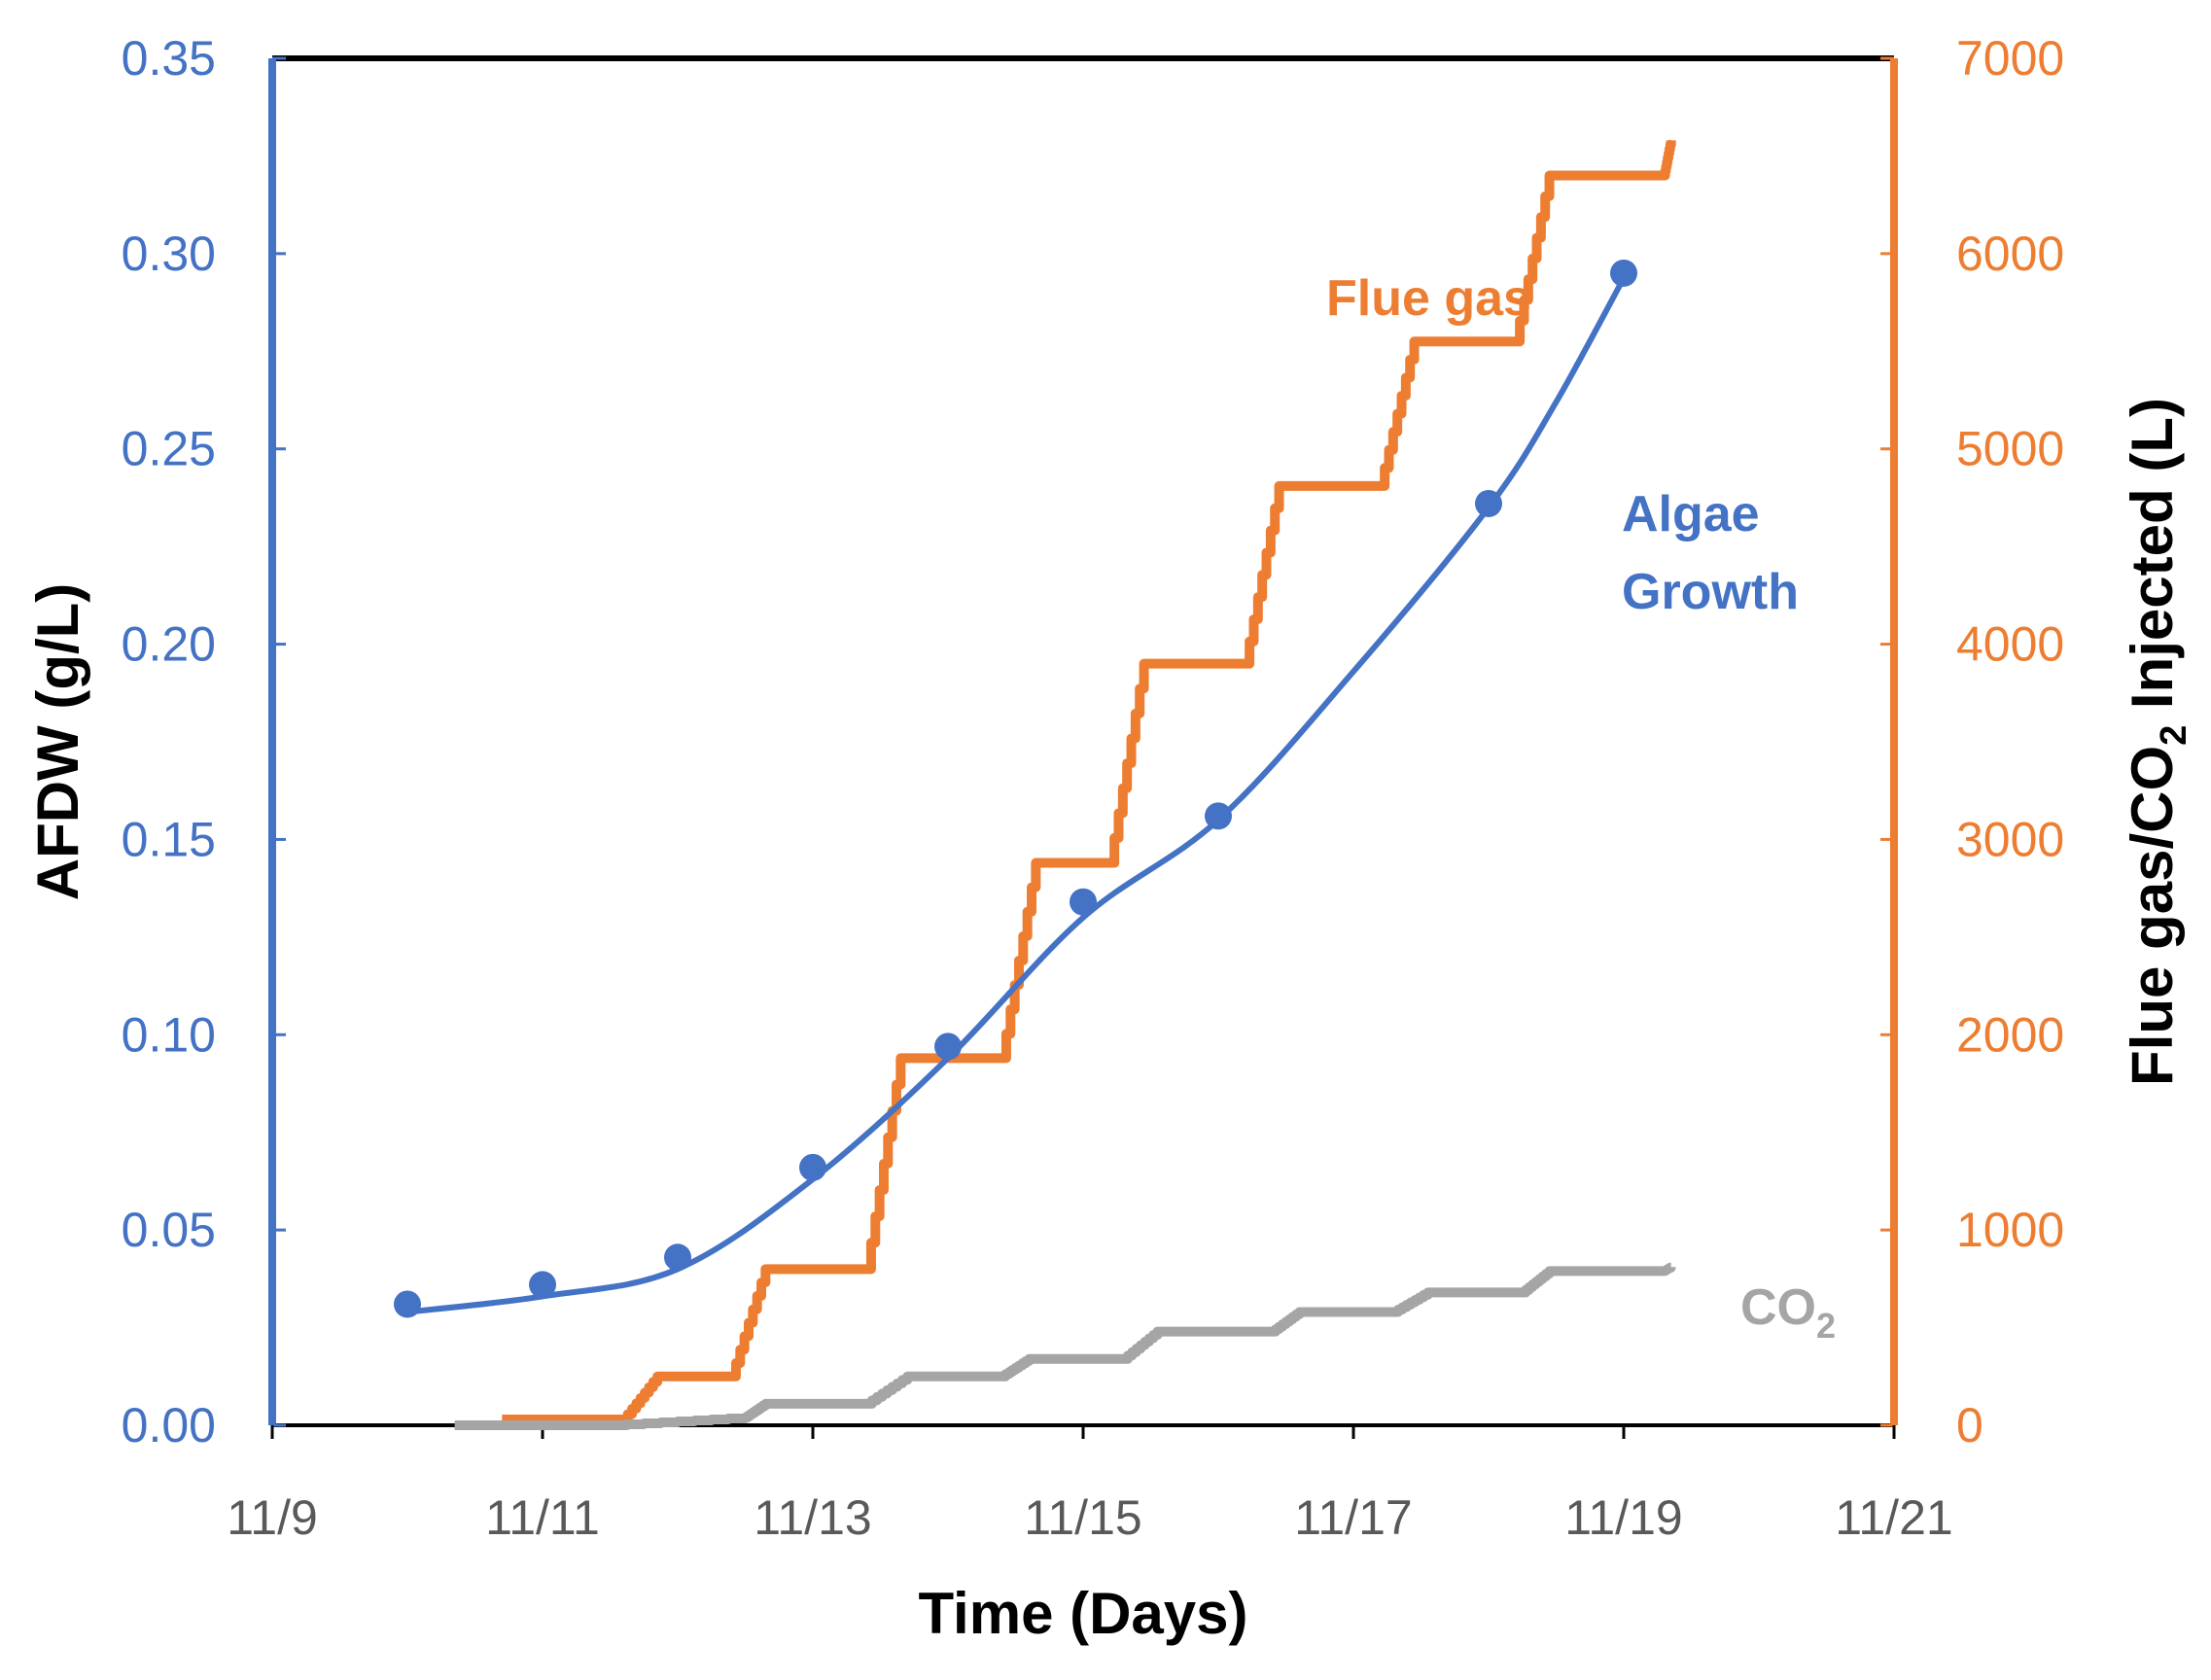 This screenshot has width=2211, height=1680. I want to click on x-tick-label: 11/17, so click(1353, 1517).